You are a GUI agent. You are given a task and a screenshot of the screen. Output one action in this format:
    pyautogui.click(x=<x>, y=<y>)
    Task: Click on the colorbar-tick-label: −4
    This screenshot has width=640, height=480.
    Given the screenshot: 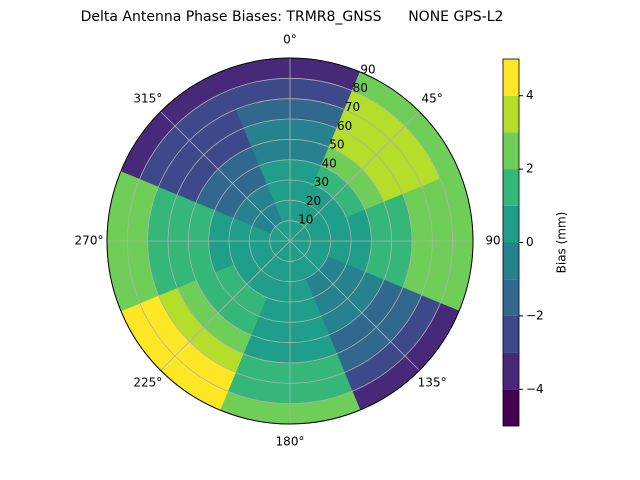 What is the action you would take?
    pyautogui.click(x=535, y=389)
    